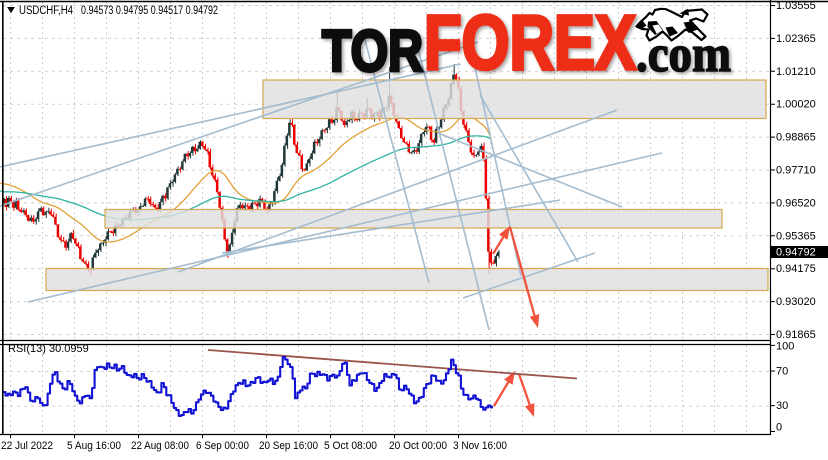 This screenshot has width=828, height=460. Describe the element at coordinates (782, 406) in the screenshot. I see `svg-text: 30` at that location.